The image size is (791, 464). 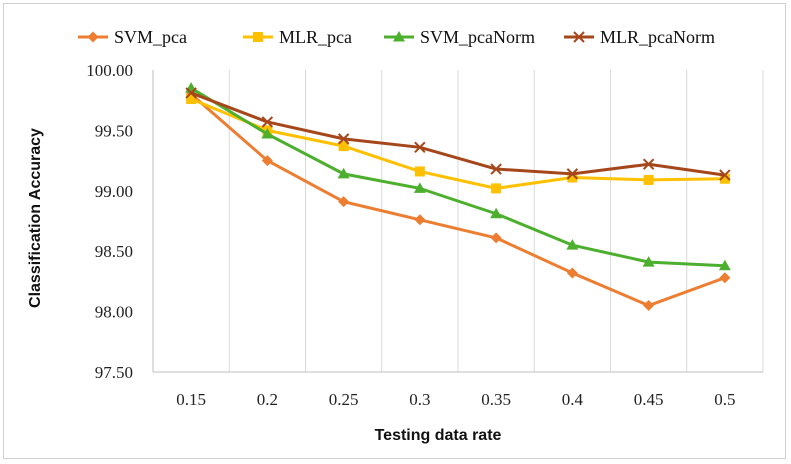 I want to click on x-axis-title: Testing data rate, so click(x=438, y=435).